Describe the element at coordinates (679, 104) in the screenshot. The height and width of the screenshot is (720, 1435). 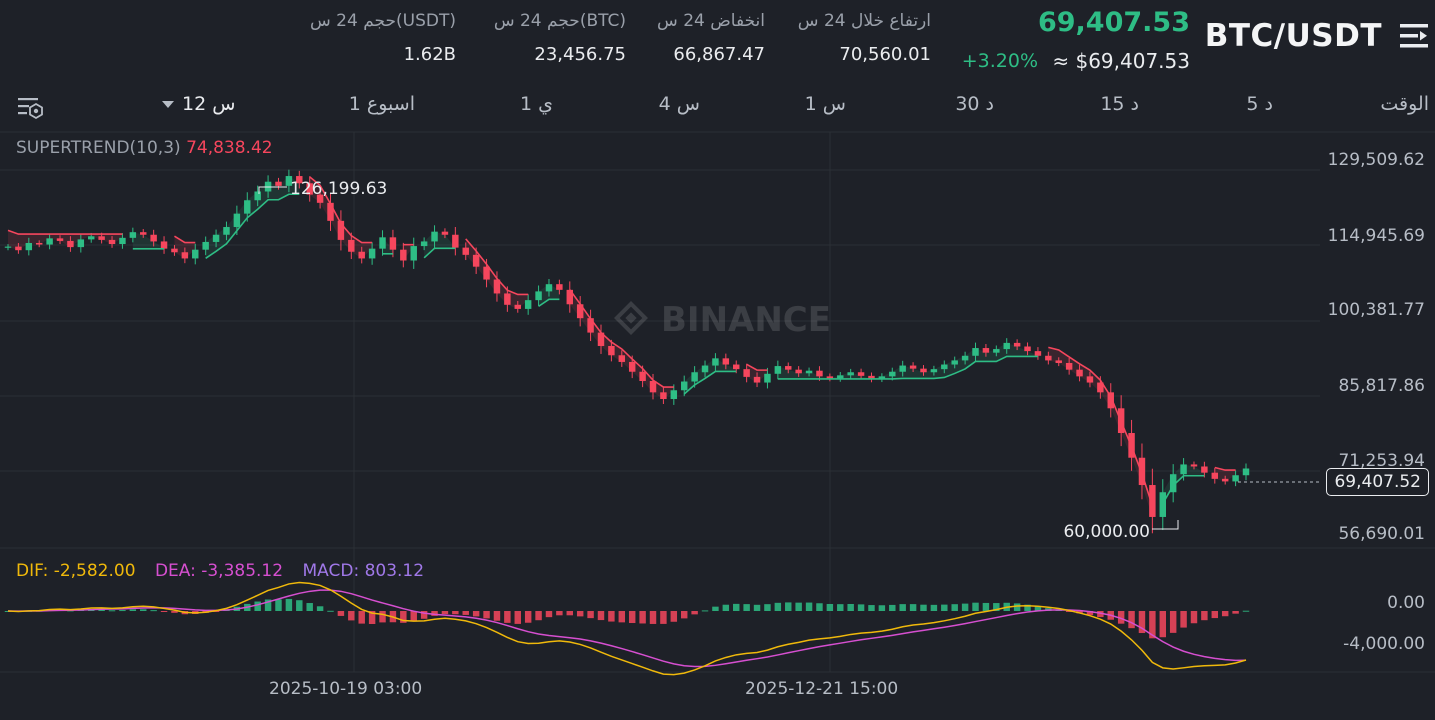
I see `tab-4h: 4 س` at that location.